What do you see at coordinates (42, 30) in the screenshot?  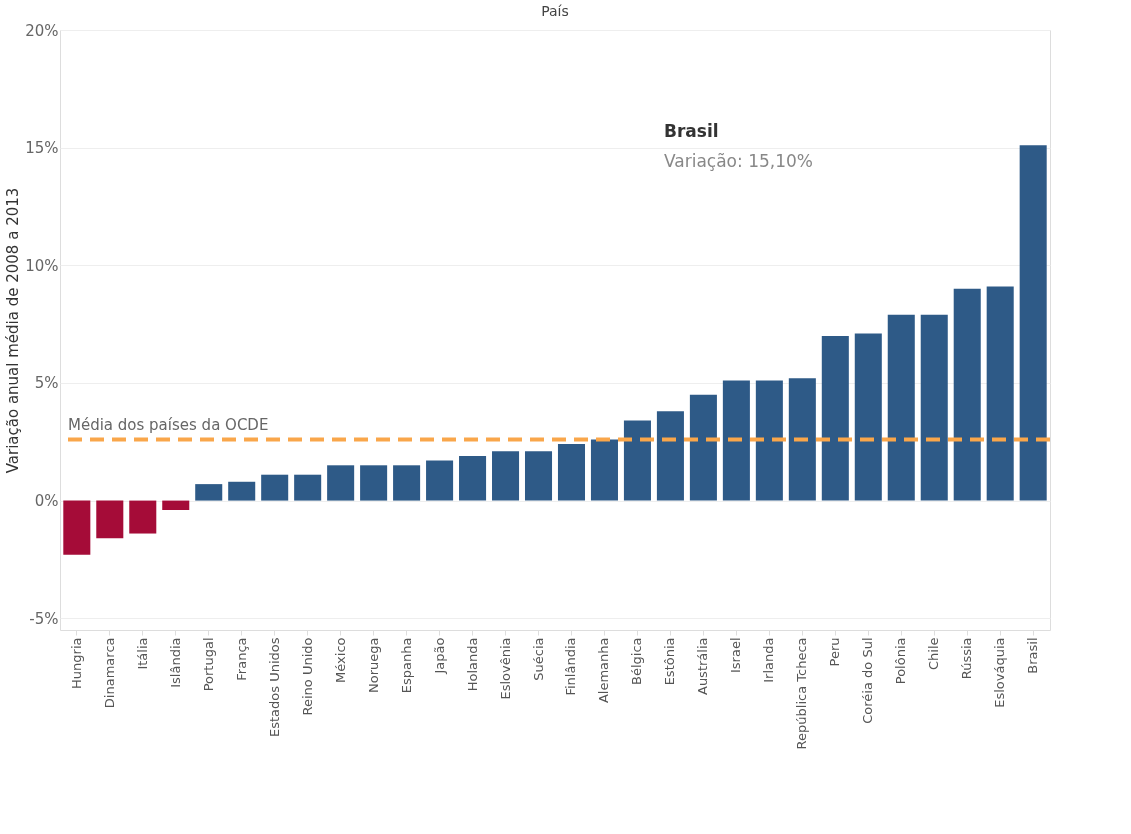 I see `y-tick-label: 20%` at bounding box center [42, 30].